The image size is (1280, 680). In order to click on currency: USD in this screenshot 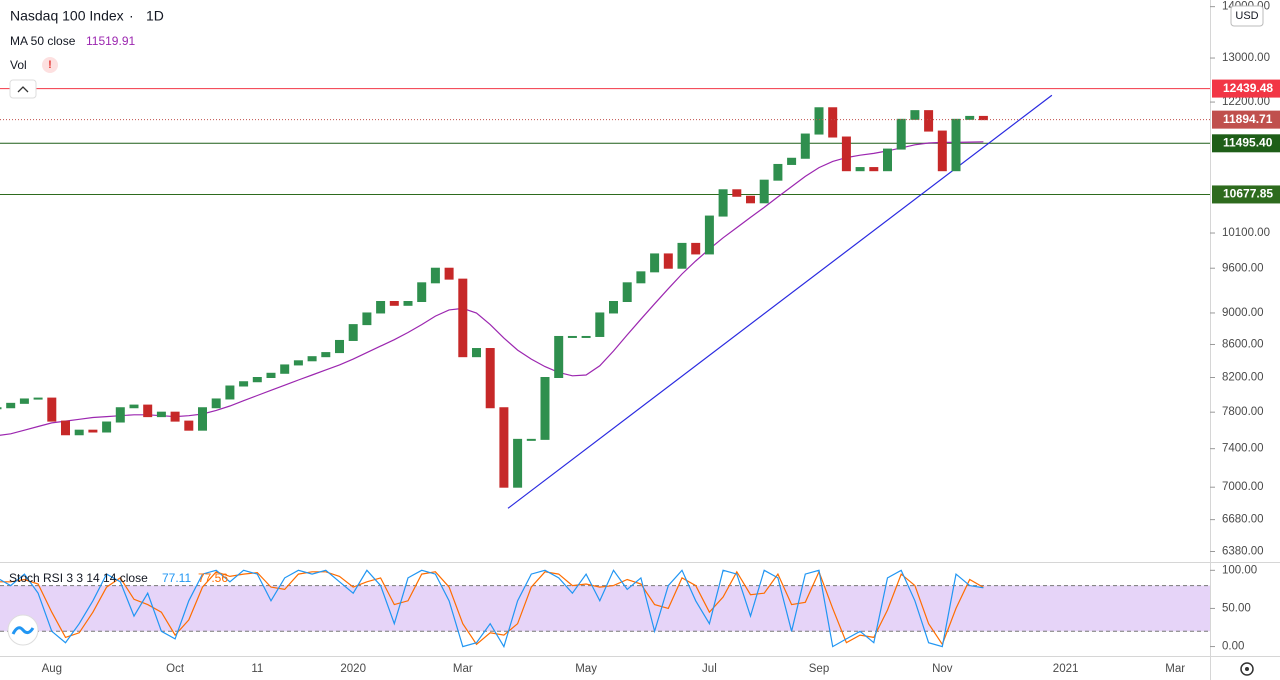, I will do `click(1246, 16)`.